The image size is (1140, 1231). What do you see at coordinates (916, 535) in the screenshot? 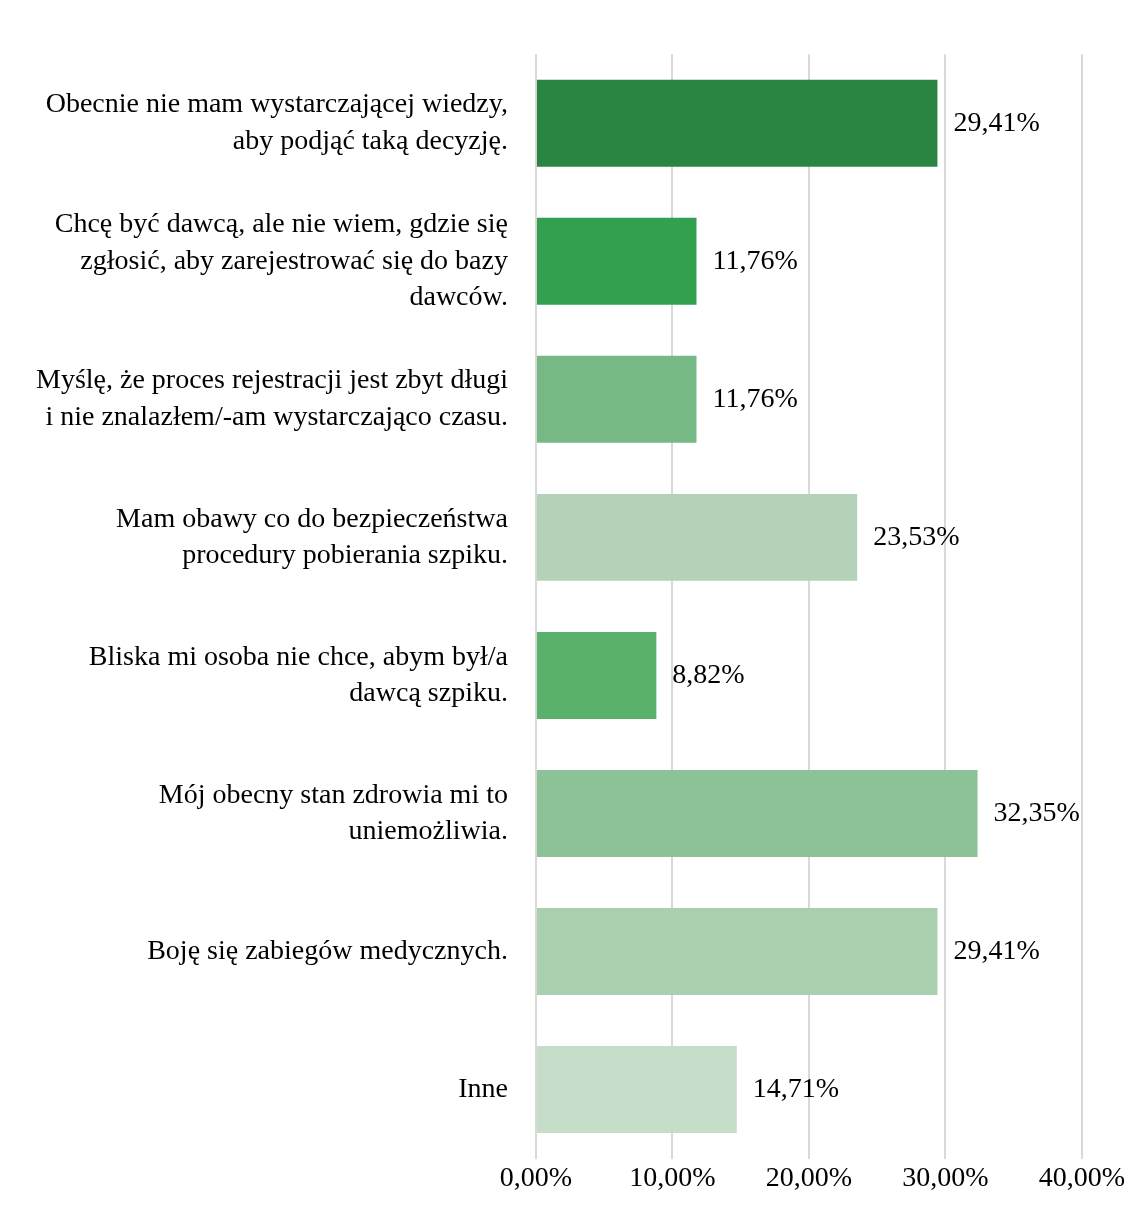
I see `data-label: 23,53%` at bounding box center [916, 535].